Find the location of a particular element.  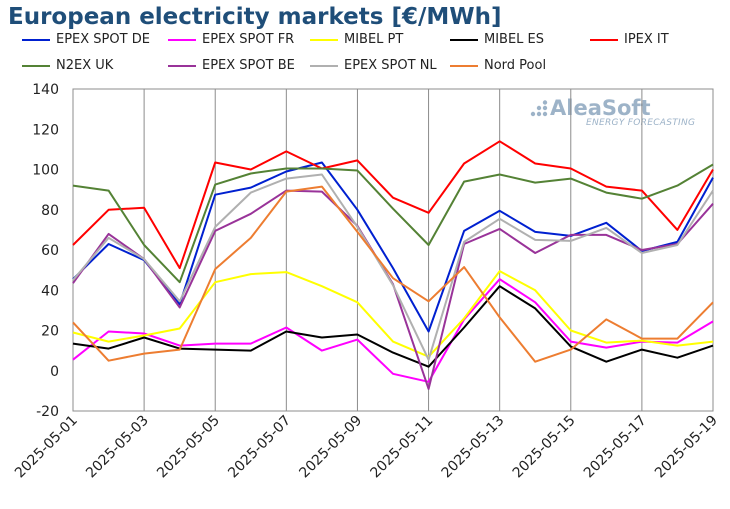

aleasoft-logo: AleaSoft ENERGY FORECASTING is located at coordinates (617, 114).